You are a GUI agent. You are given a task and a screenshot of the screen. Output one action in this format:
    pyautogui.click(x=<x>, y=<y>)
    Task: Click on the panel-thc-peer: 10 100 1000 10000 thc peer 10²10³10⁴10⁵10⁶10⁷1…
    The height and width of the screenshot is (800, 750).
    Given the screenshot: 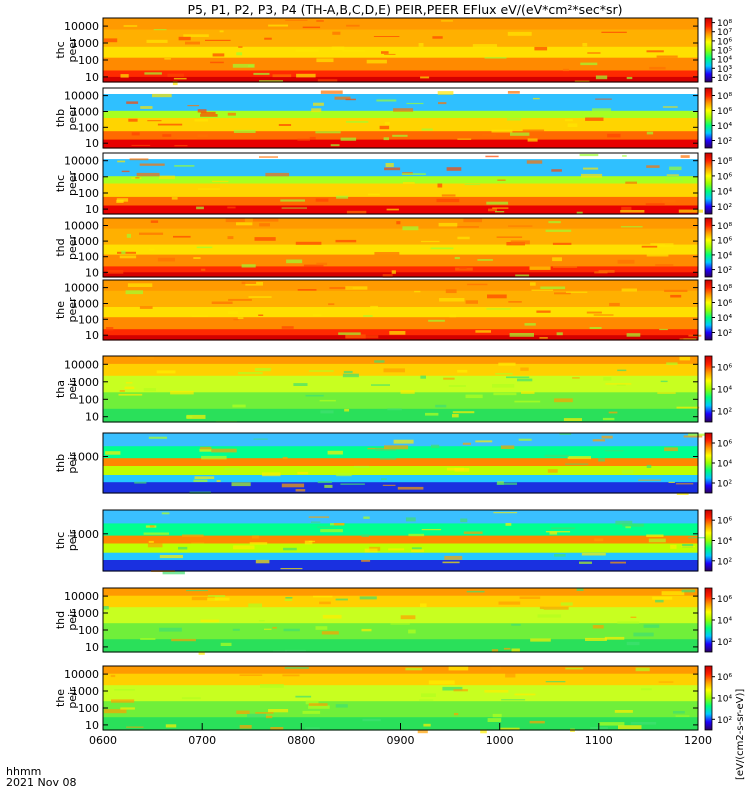 What is the action you would take?
    pyautogui.click(x=393, y=51)
    